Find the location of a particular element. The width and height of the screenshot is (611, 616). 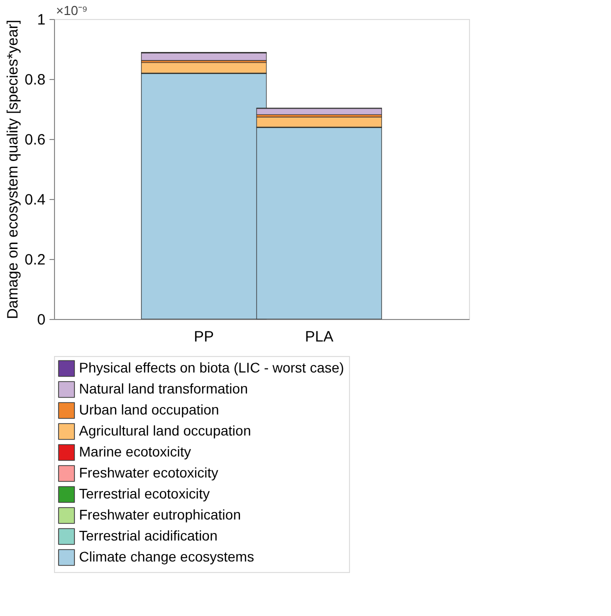

legend-label: Agricultural land occupation is located at coordinates (165, 430).